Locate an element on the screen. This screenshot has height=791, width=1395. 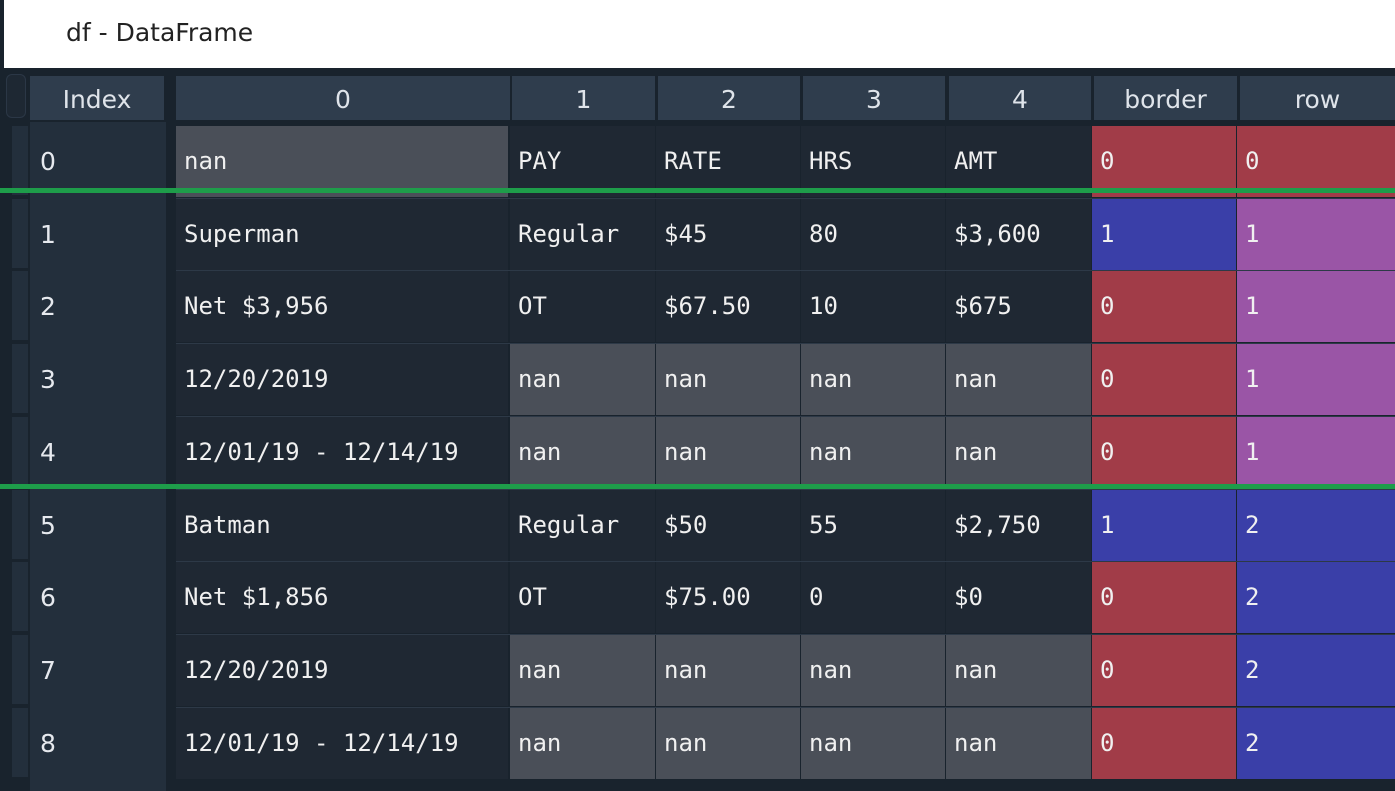
column-header: 4 is located at coordinates (1020, 98).